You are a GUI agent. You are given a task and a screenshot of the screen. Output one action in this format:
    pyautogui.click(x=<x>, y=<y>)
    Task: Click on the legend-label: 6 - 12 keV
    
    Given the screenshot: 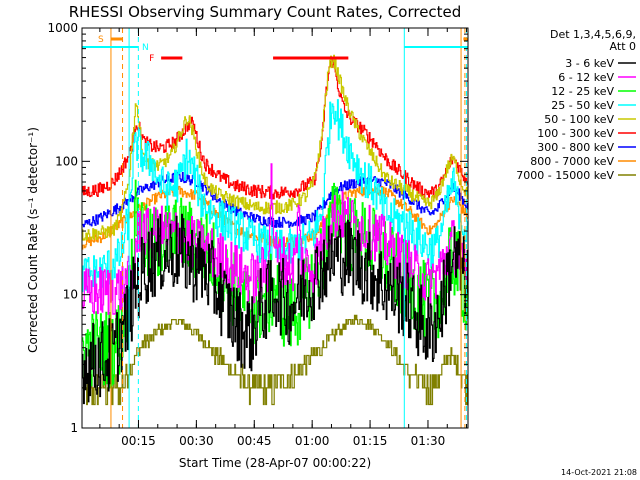 What is the action you would take?
    pyautogui.click(x=586, y=77)
    